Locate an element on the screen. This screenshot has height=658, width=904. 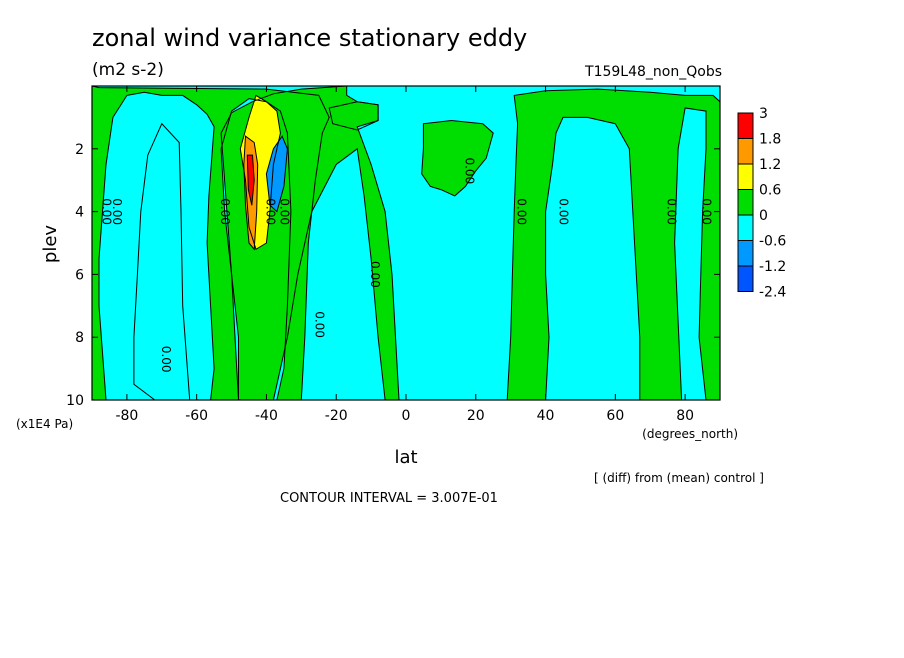
x-tick-label: 40 is located at coordinates (546, 416).